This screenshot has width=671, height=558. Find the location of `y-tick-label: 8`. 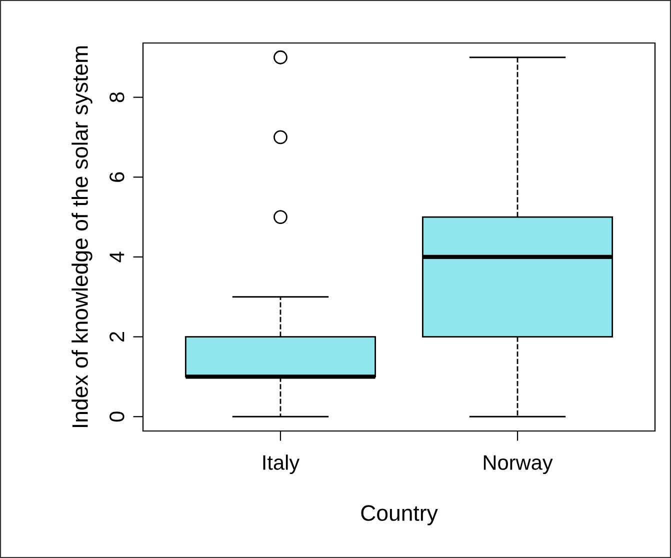

y-tick-label: 8 is located at coordinates (117, 97).